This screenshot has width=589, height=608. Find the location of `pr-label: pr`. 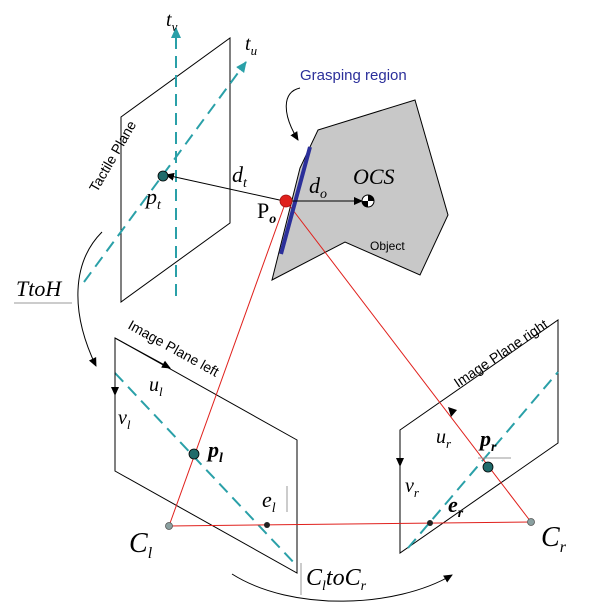

pr-label: pr is located at coordinates (487, 440).